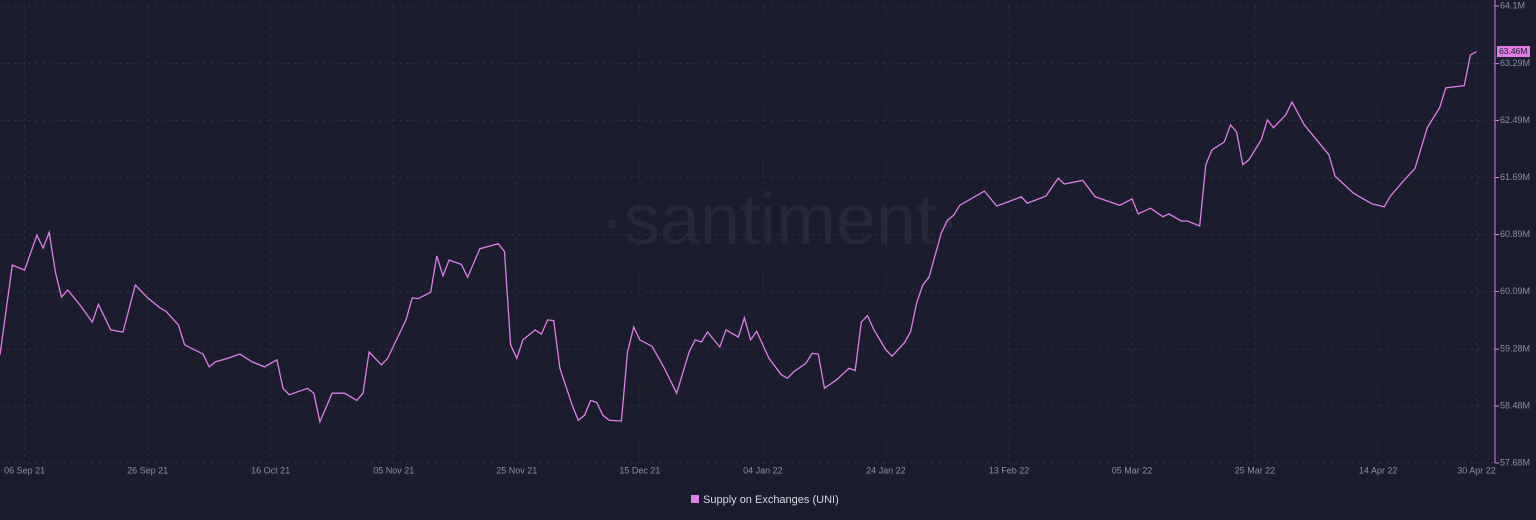 This screenshot has width=1536, height=520. Describe the element at coordinates (1515, 462) in the screenshot. I see `y-tick-label: 57.68M` at that location.